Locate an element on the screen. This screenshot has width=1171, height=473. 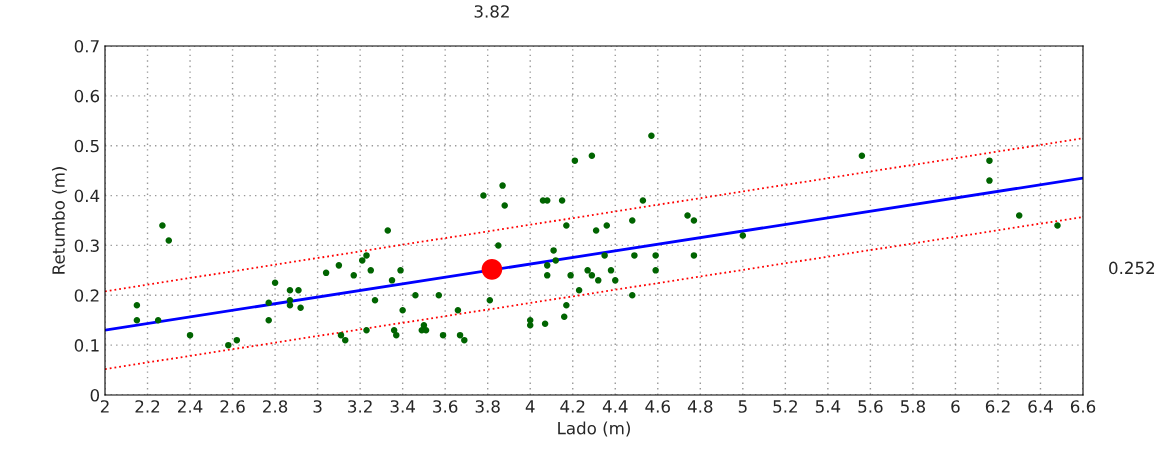
x-tick-label: 5 is located at coordinates (742, 406).